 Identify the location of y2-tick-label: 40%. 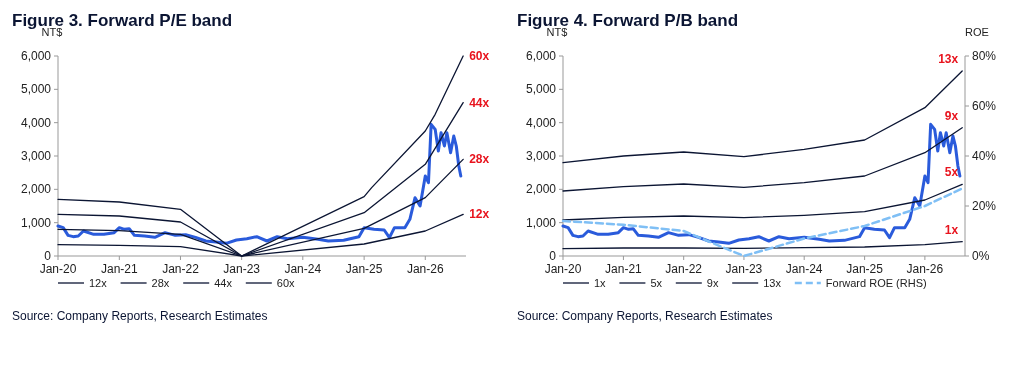
(984, 156).